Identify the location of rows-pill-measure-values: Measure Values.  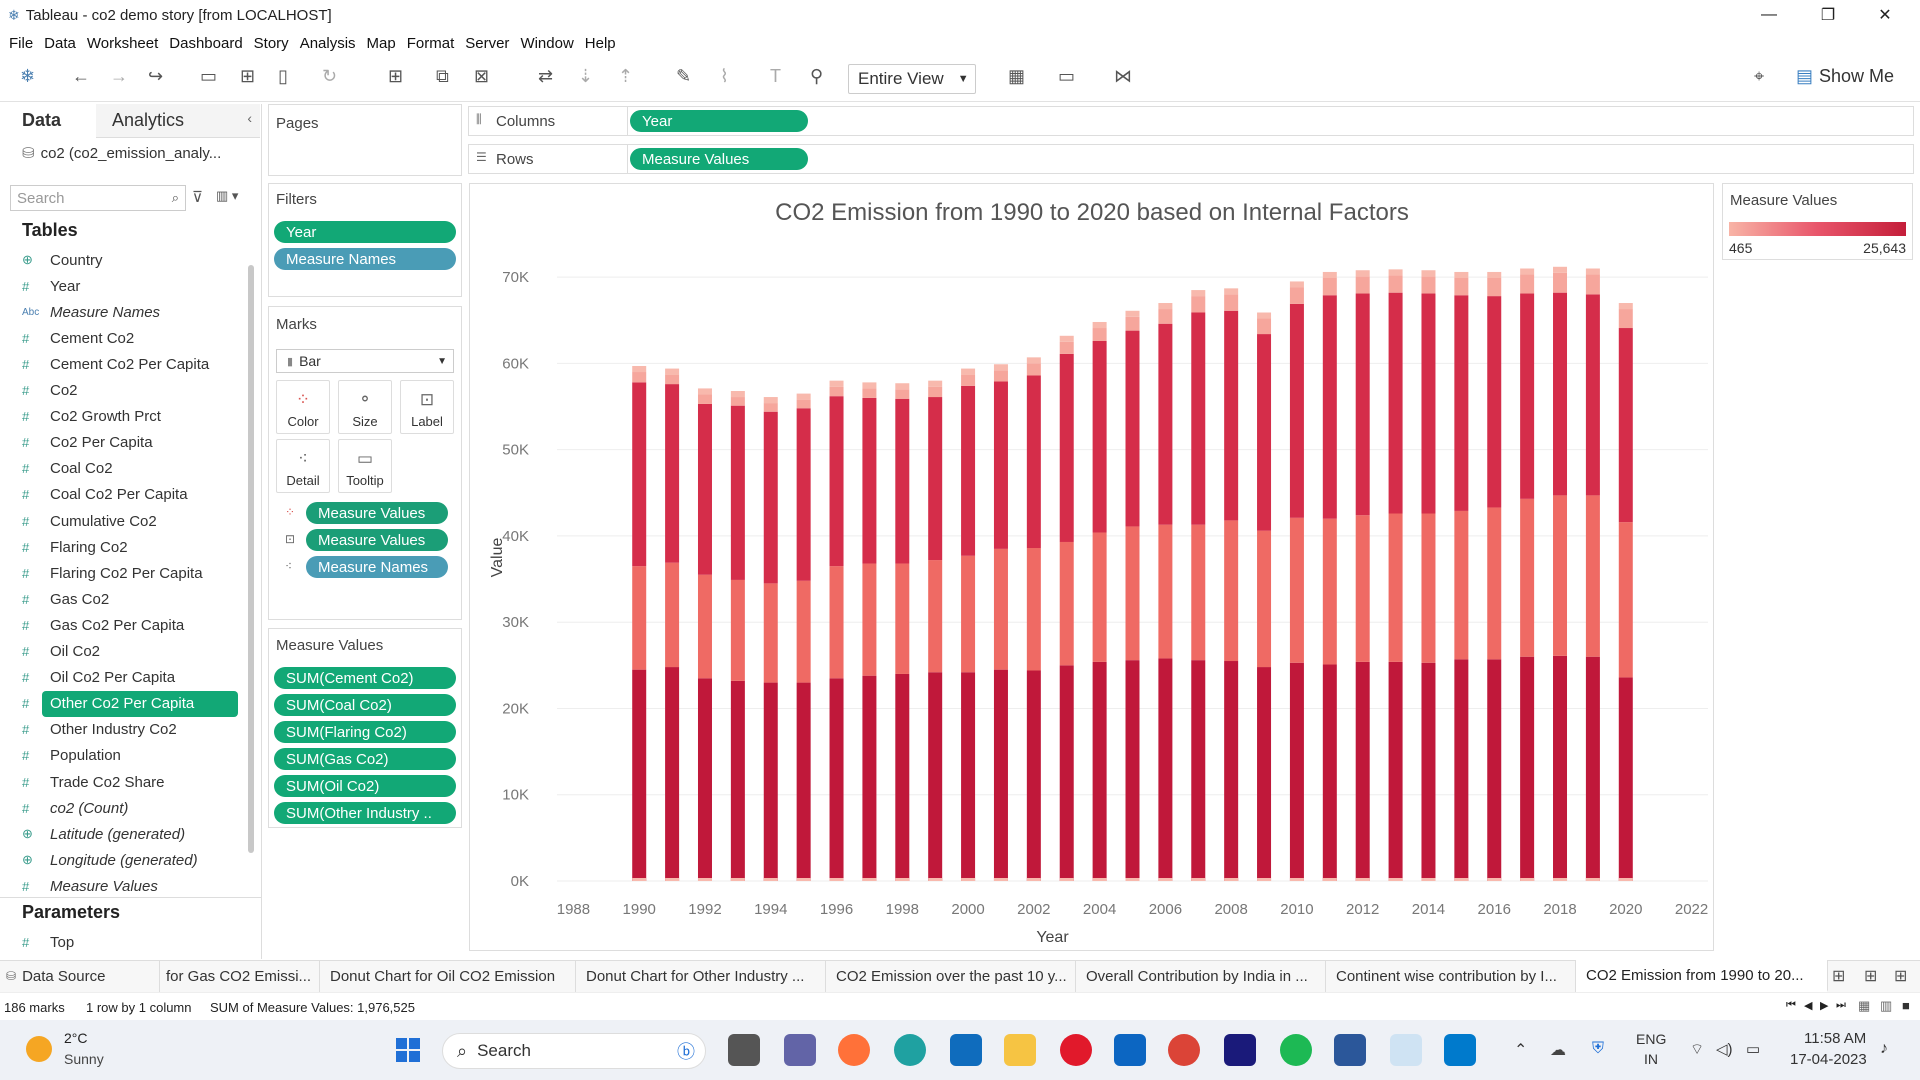
(719, 159).